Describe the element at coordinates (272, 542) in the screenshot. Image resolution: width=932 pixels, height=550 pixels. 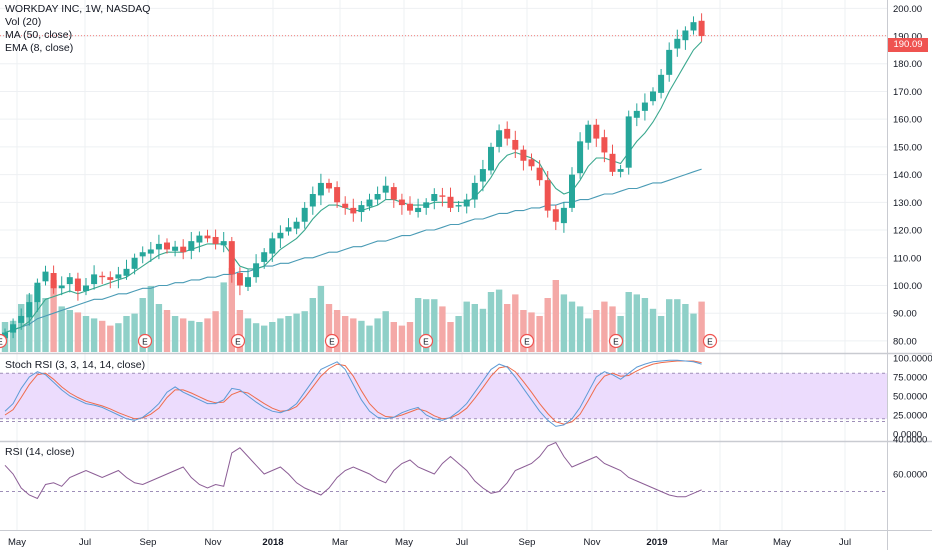
I see `time-tick-label: 2018` at that location.